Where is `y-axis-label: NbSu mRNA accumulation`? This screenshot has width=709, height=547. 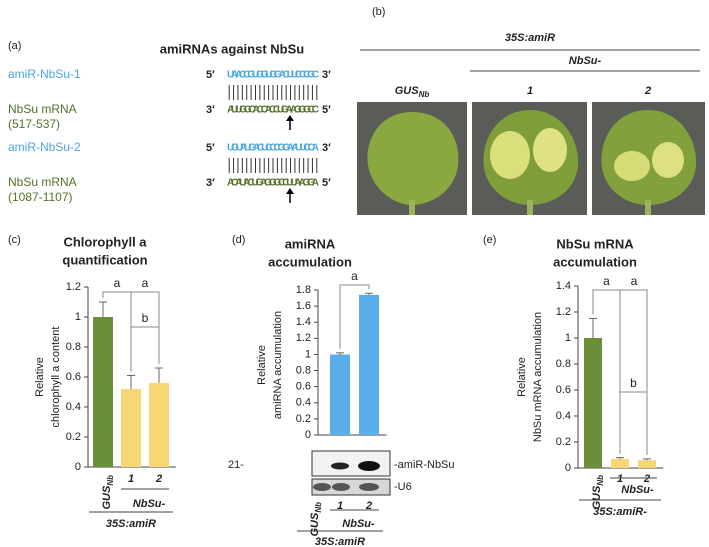
y-axis-label: NbSu mRNA accumulation is located at coordinates (538, 377).